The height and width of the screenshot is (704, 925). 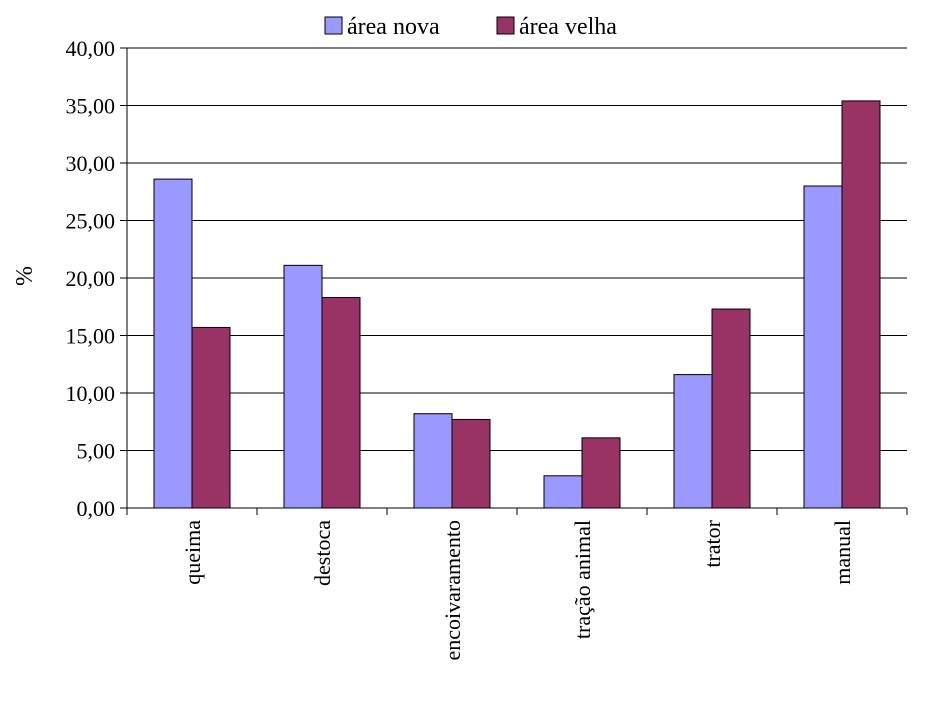 I want to click on x-category-label: queima, so click(x=192, y=552).